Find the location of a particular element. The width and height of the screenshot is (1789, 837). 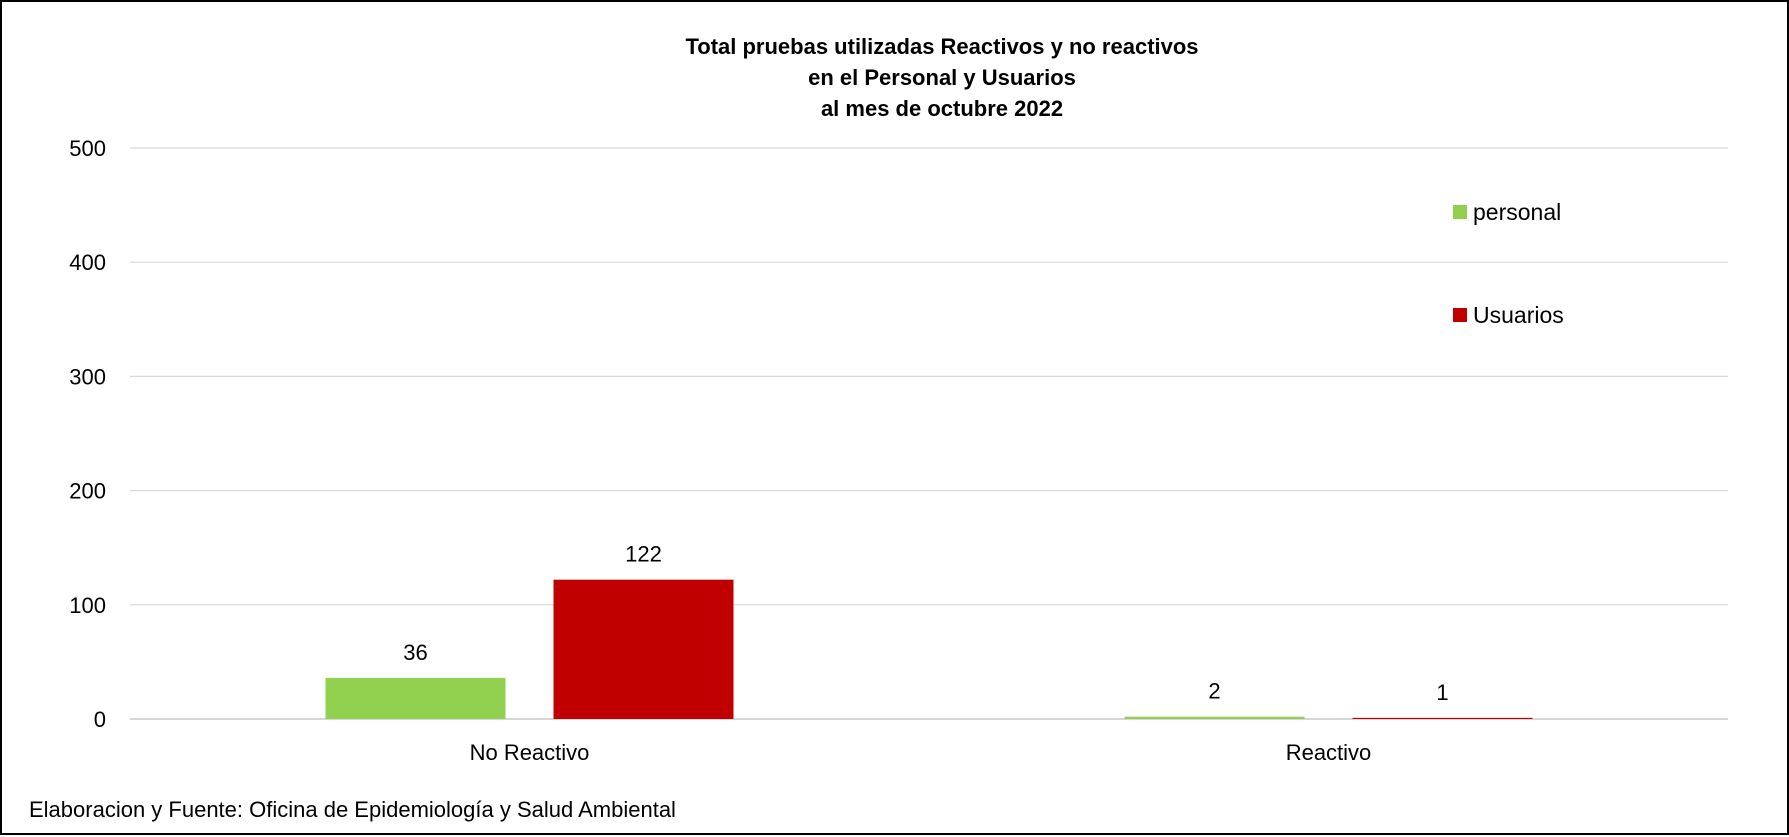

y-tick-label-200: 200 is located at coordinates (87, 491).